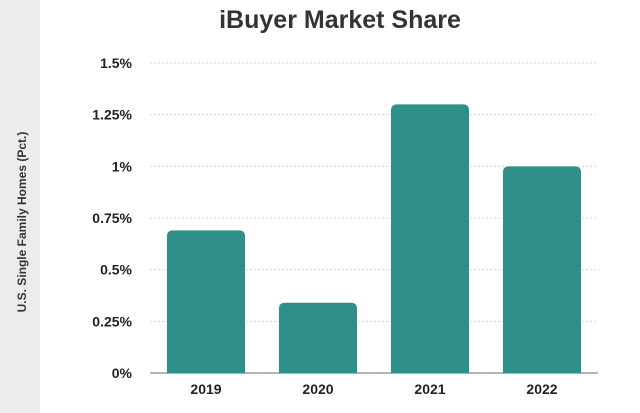 This screenshot has height=413, width=640. I want to click on y-tick-label: 0%, so click(122, 373).